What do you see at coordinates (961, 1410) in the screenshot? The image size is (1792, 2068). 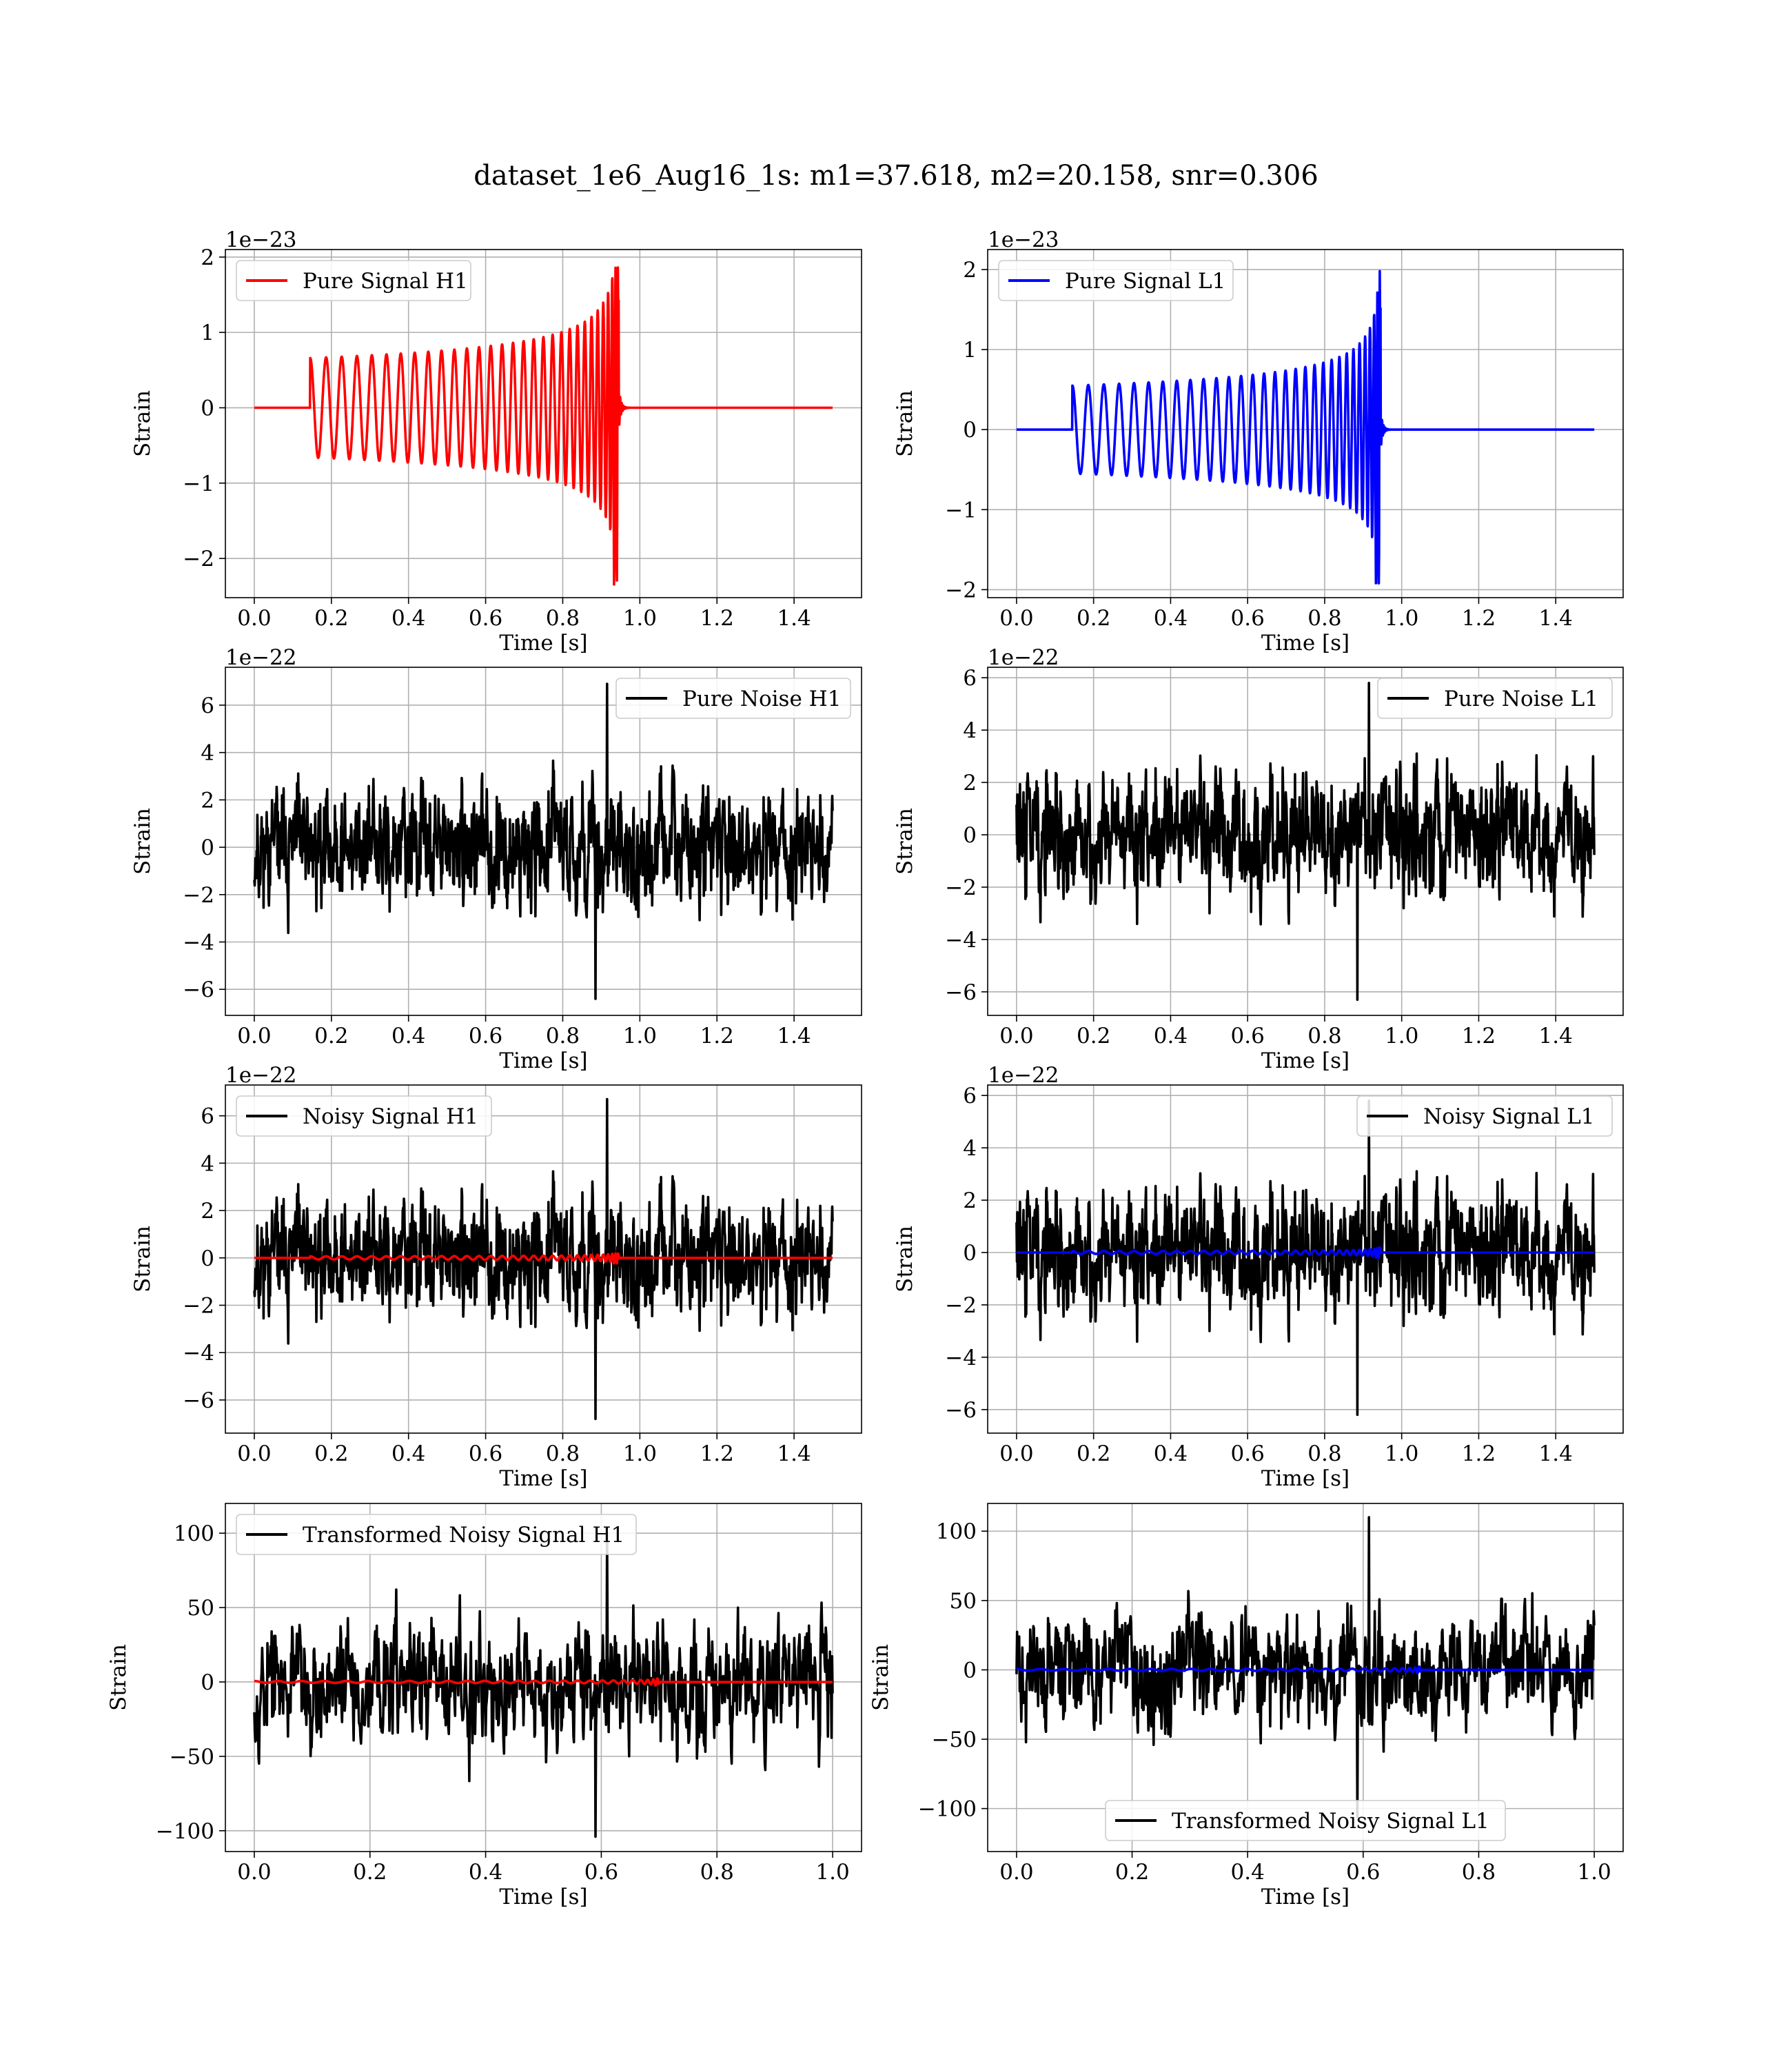 I see `y-tick-label: −6` at bounding box center [961, 1410].